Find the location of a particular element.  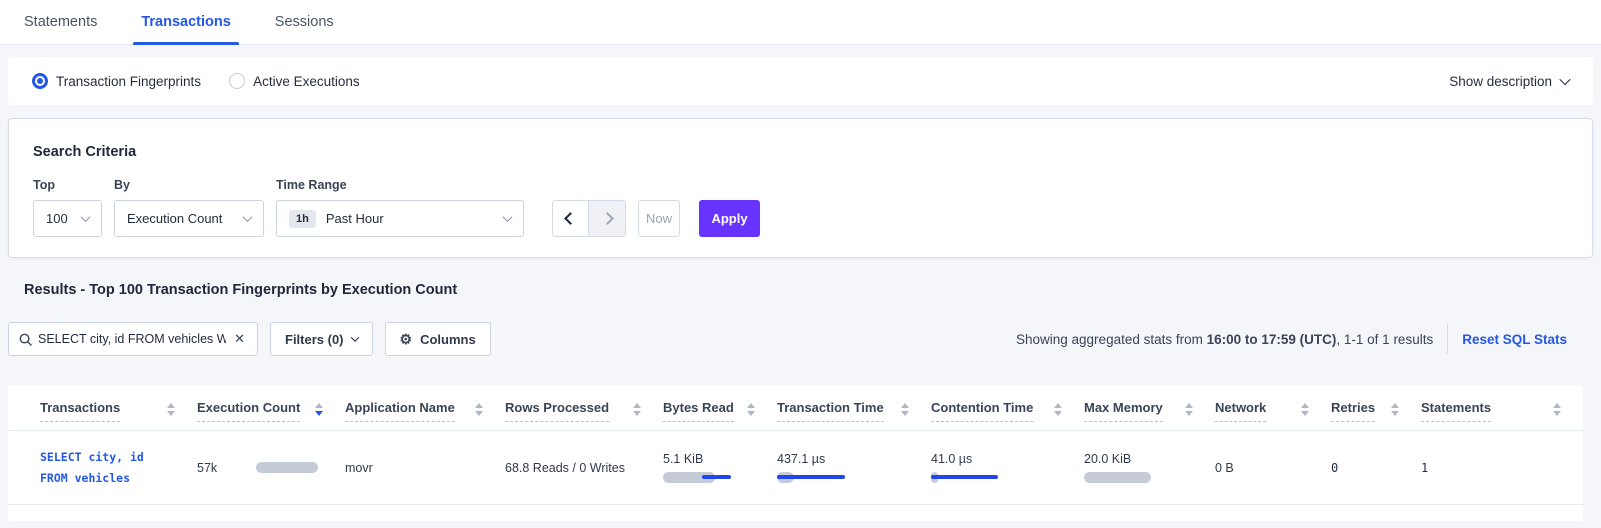

radio-label: Transaction Fingerprints is located at coordinates (129, 81).